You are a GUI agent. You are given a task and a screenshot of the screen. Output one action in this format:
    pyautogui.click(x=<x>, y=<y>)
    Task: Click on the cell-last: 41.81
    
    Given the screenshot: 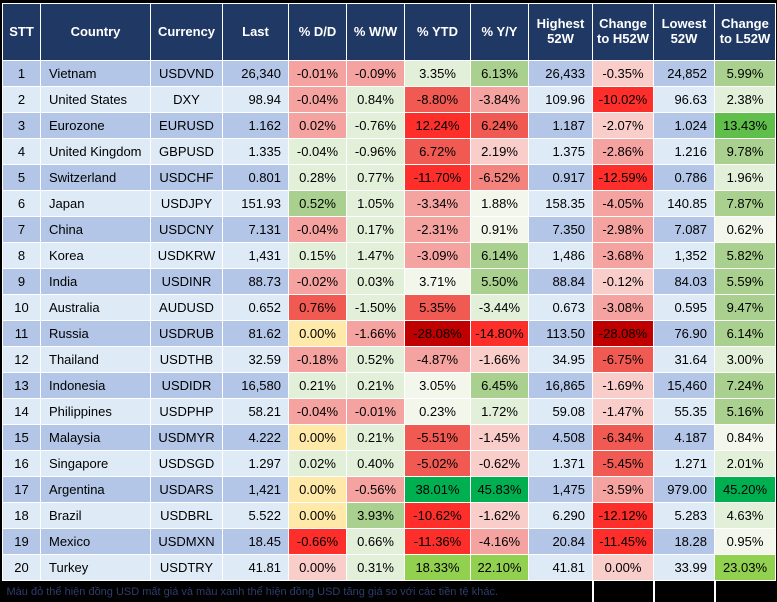 What is the action you would take?
    pyautogui.click(x=255, y=567)
    